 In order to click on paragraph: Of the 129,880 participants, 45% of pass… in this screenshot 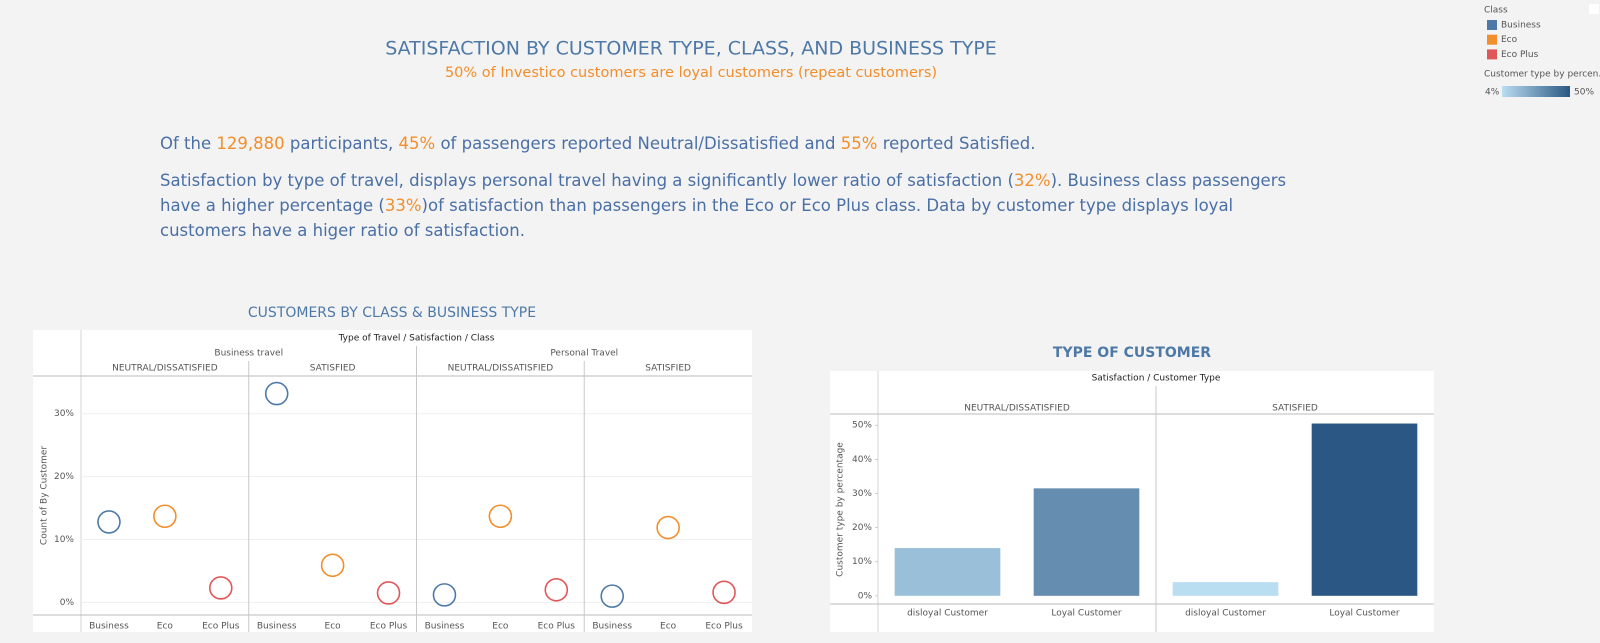, I will do `click(735, 143)`.